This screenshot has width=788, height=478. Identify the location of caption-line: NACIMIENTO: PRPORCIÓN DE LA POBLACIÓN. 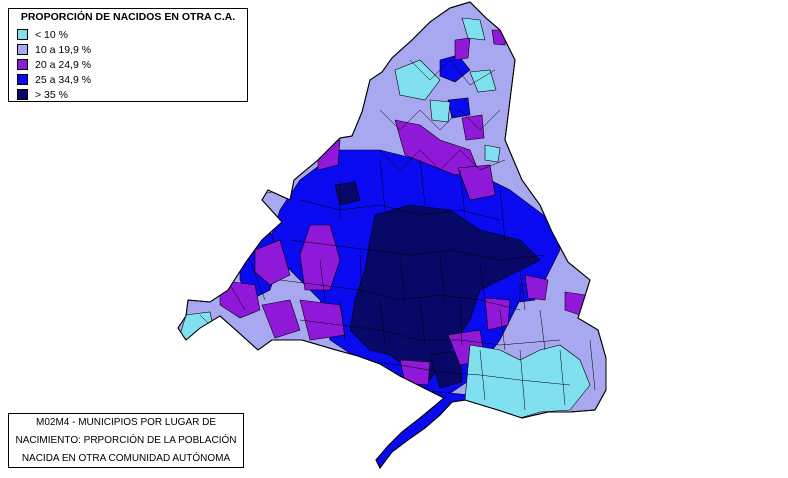
(126, 440).